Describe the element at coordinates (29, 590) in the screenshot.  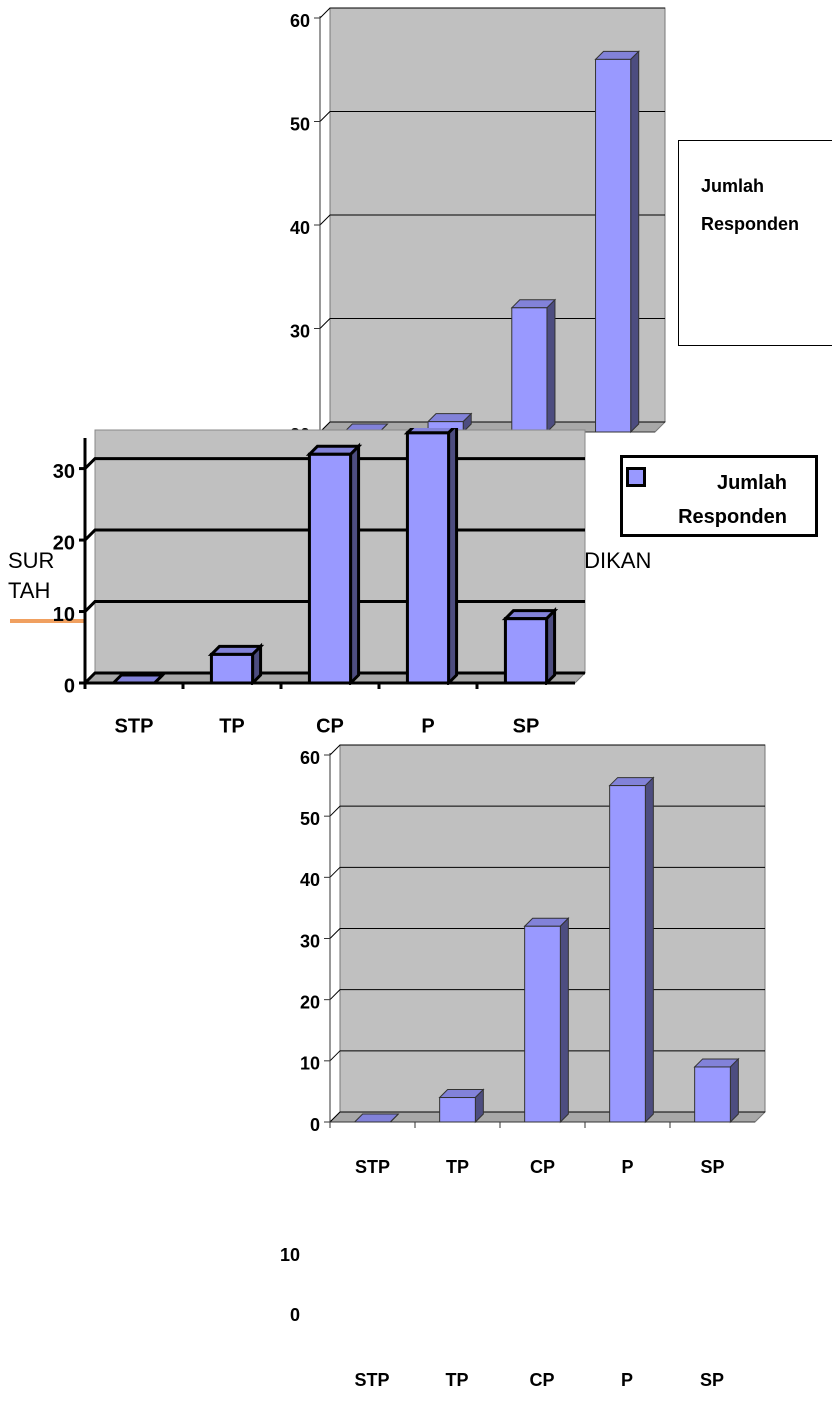
I see `background-text: TAH` at that location.